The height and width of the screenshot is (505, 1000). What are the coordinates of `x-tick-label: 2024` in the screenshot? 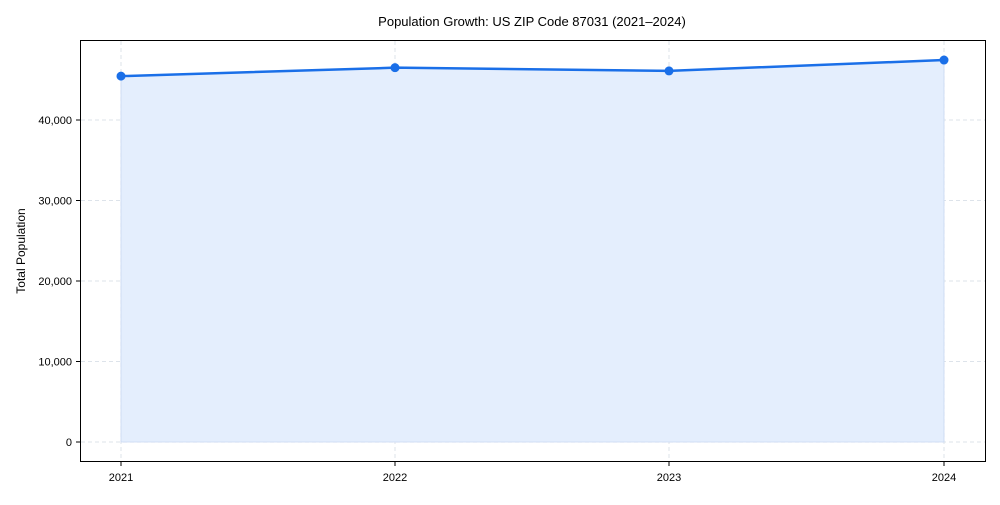 It's located at (944, 478).